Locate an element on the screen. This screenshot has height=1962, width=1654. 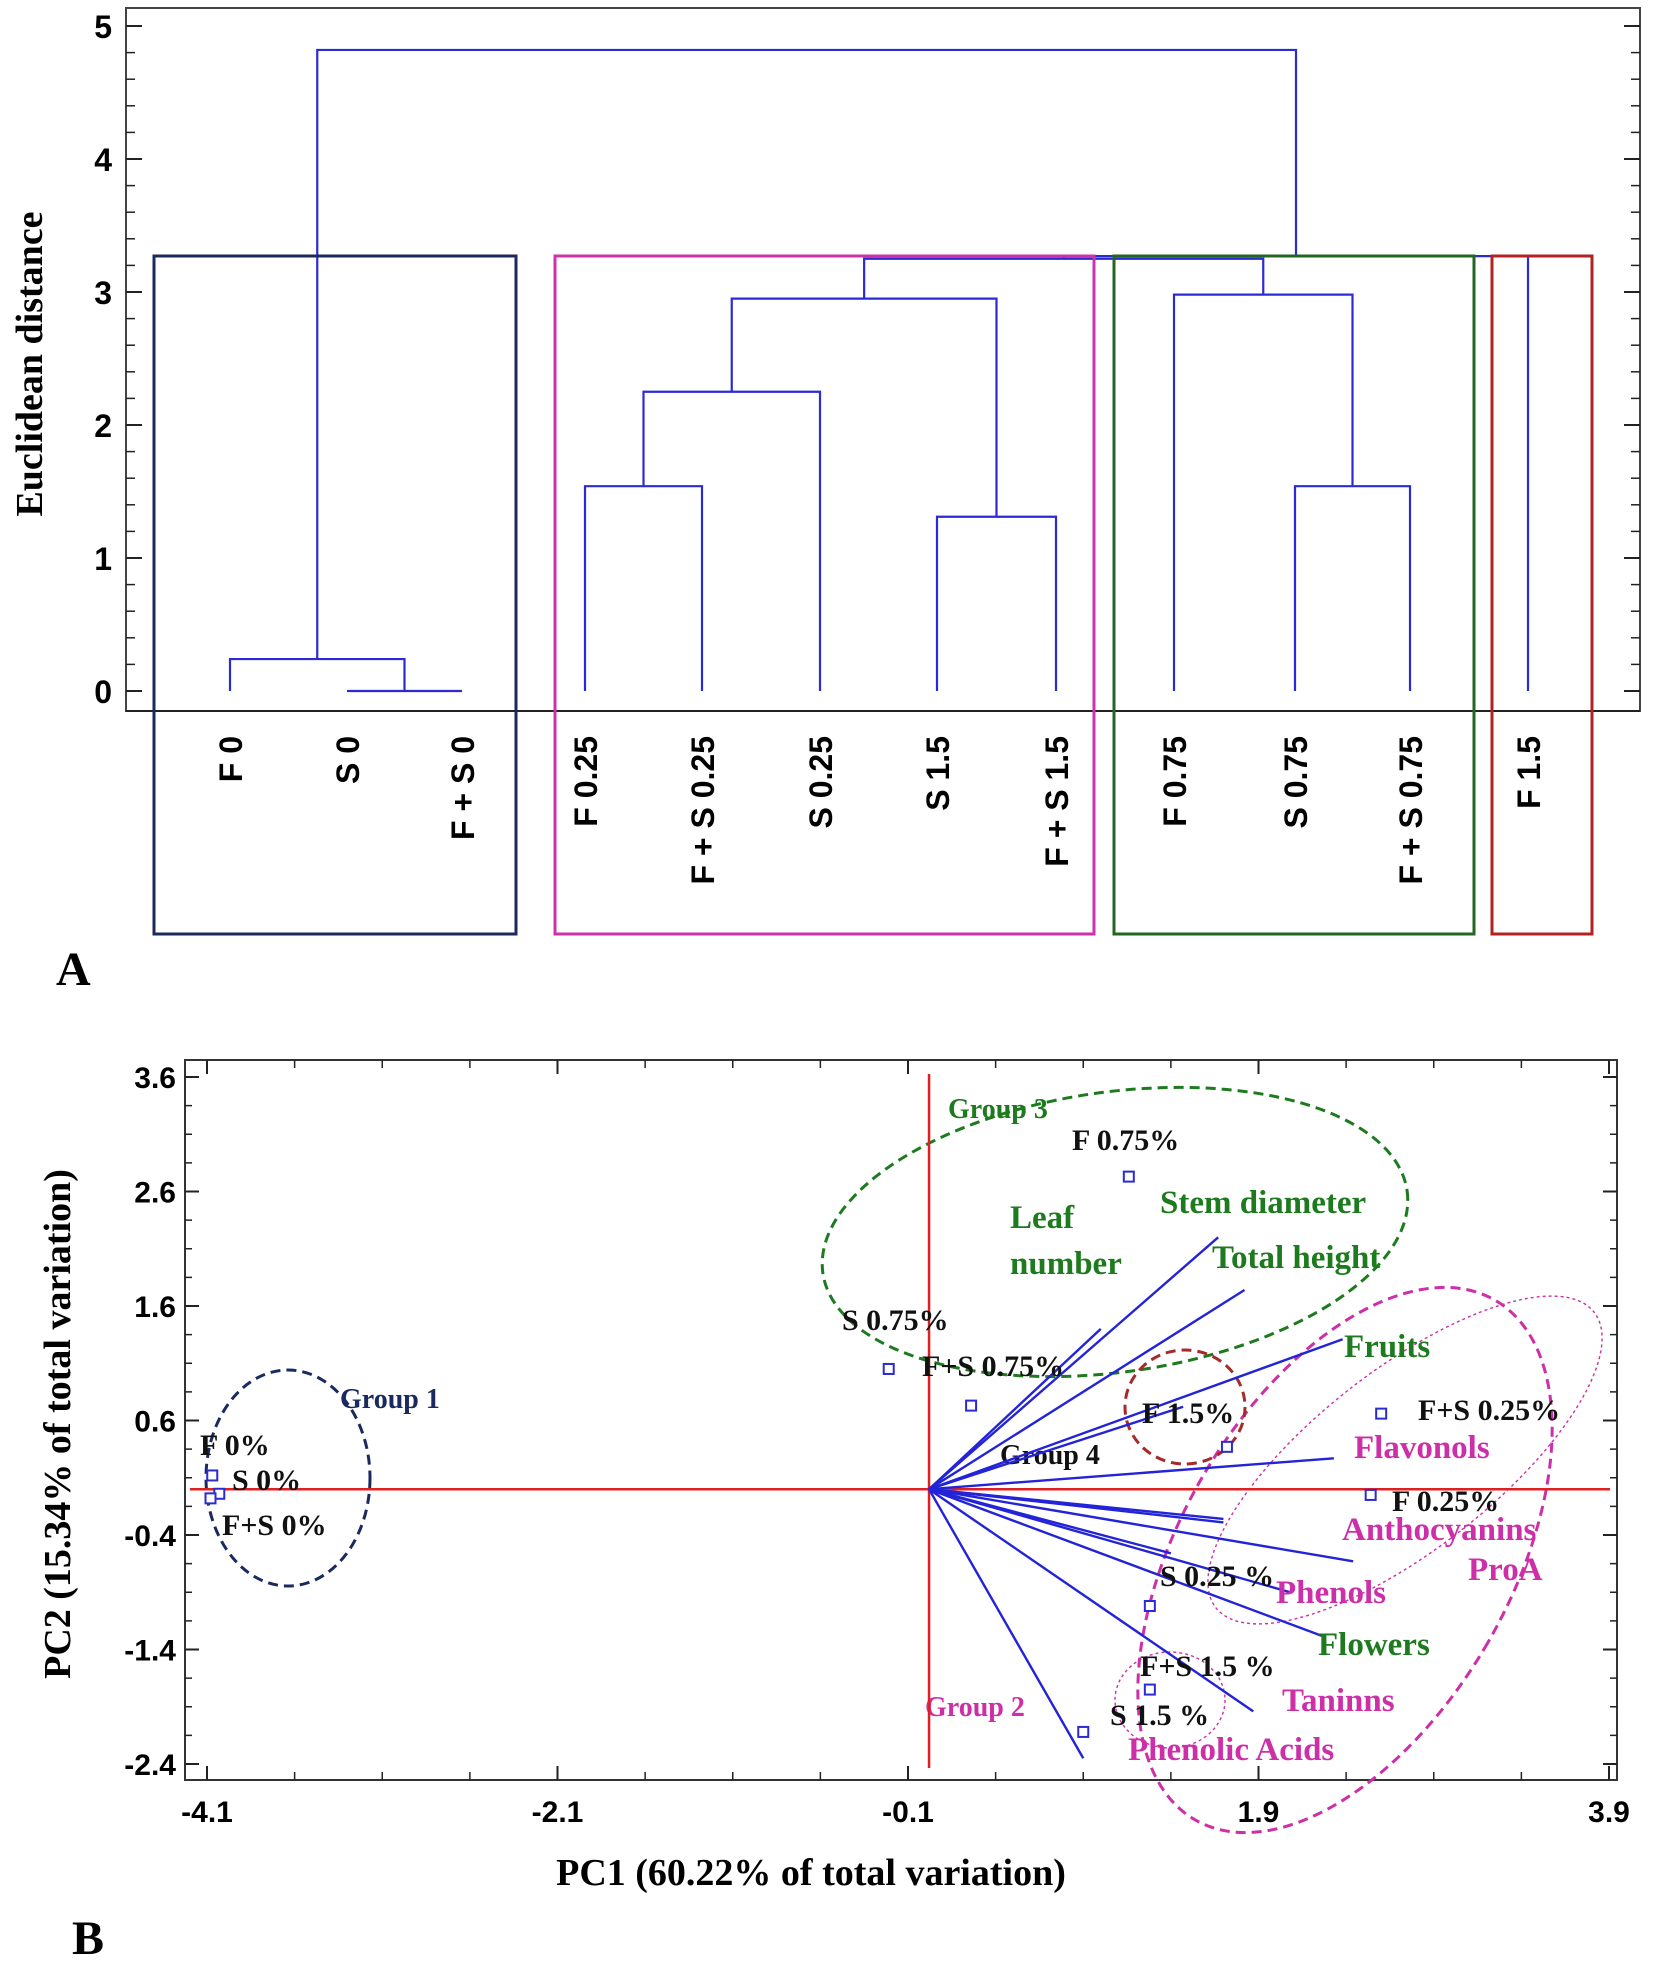
score-point-label: F 0.75% is located at coordinates (1125, 1140).